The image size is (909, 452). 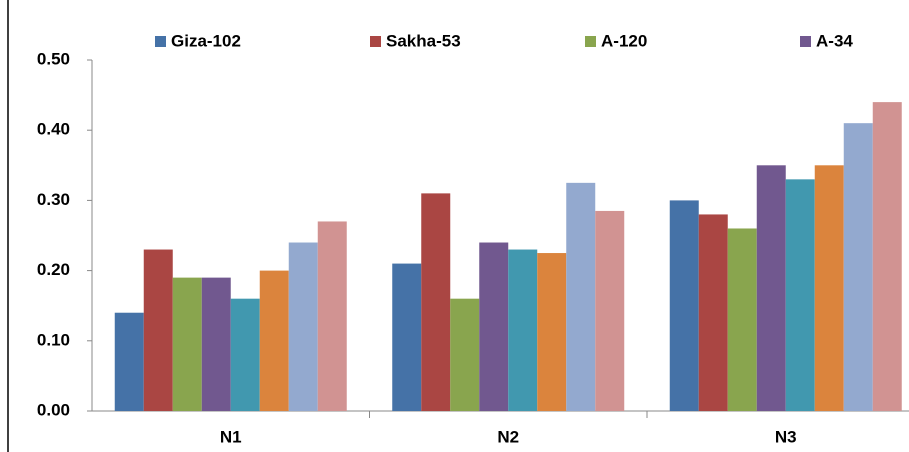 What do you see at coordinates (53, 409) in the screenshot?
I see `y-tick-label: 0.00` at bounding box center [53, 409].